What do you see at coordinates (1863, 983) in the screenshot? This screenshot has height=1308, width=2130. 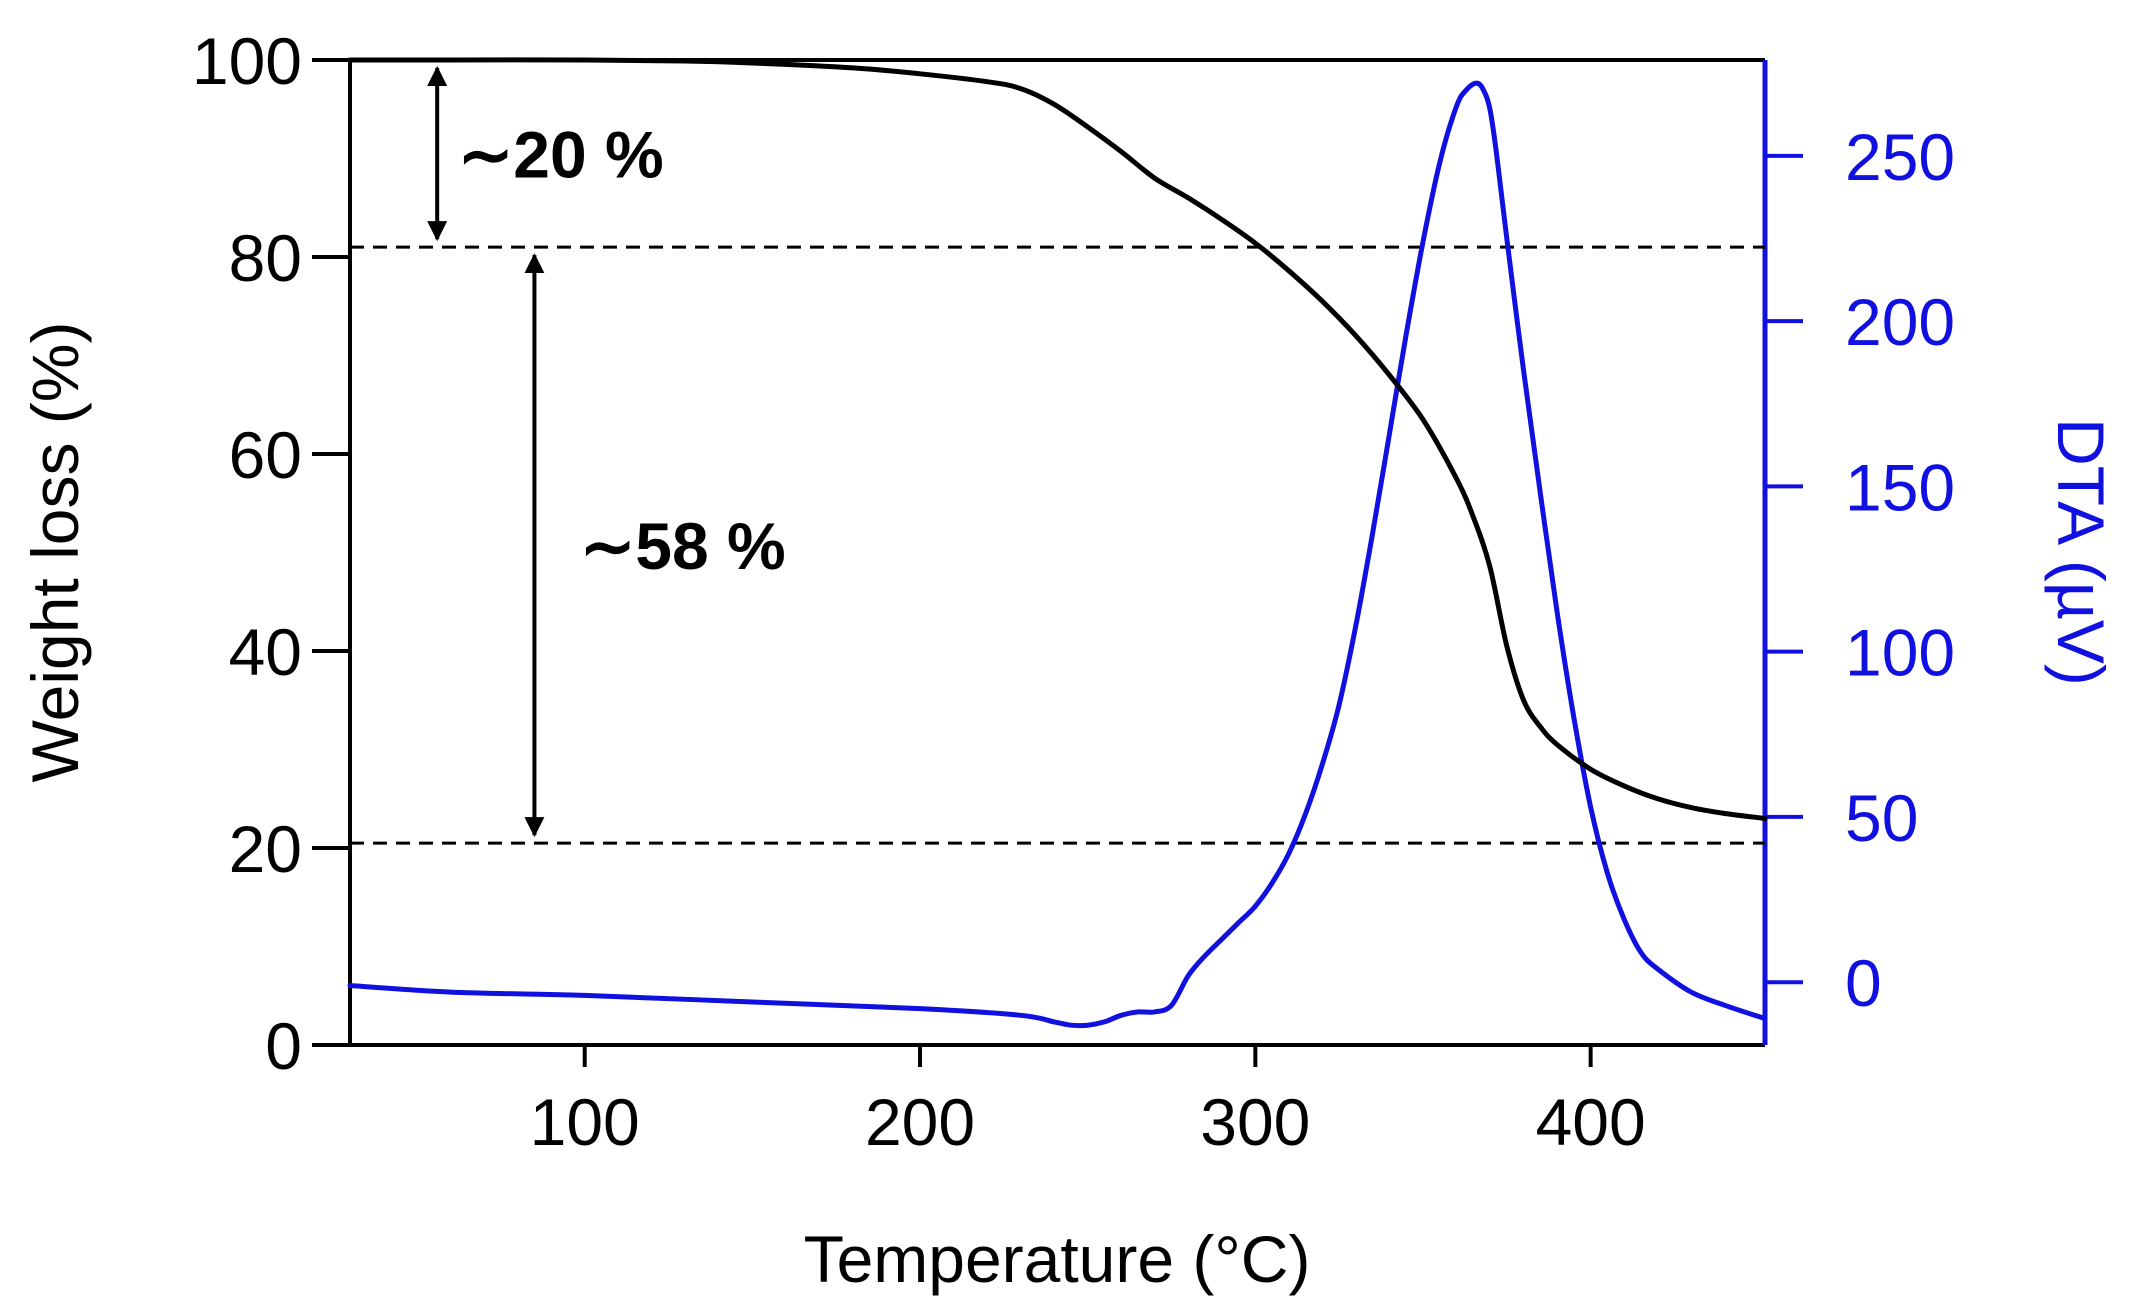 I see `y2-tick-label: 0` at bounding box center [1863, 983].